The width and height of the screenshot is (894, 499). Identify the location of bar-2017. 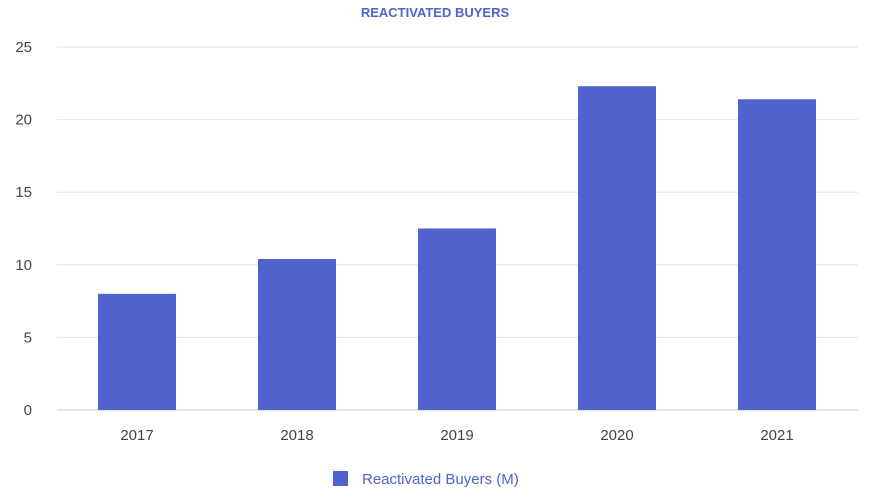
(137, 351).